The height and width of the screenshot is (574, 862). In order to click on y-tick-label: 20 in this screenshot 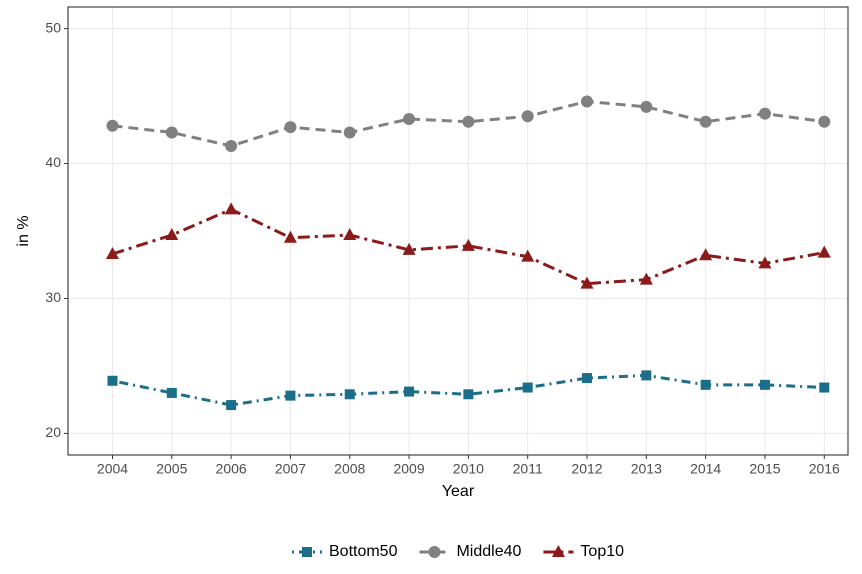, I will do `click(53, 432)`.